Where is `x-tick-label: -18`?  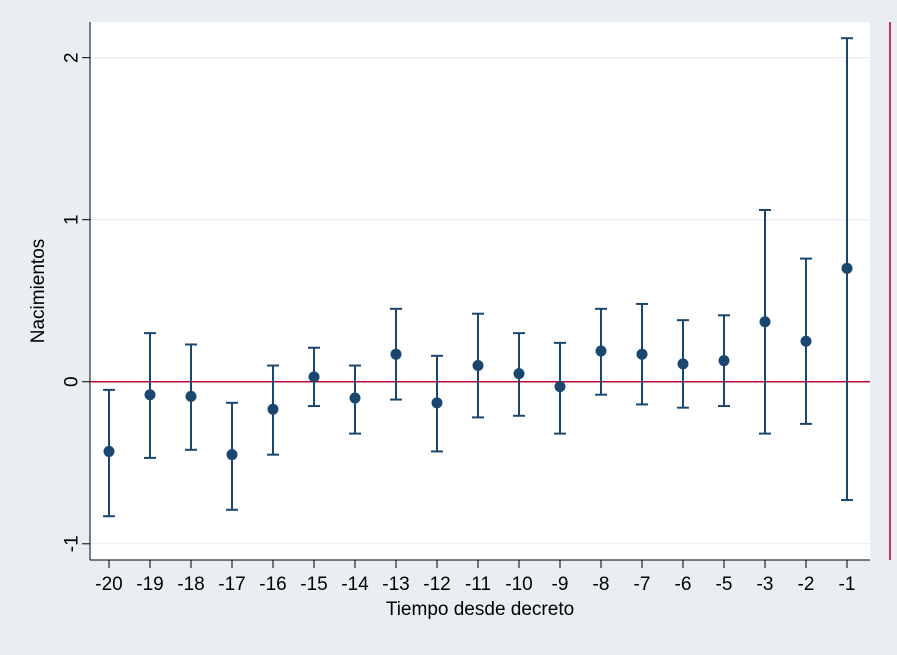 x-tick-label: -18 is located at coordinates (190, 584).